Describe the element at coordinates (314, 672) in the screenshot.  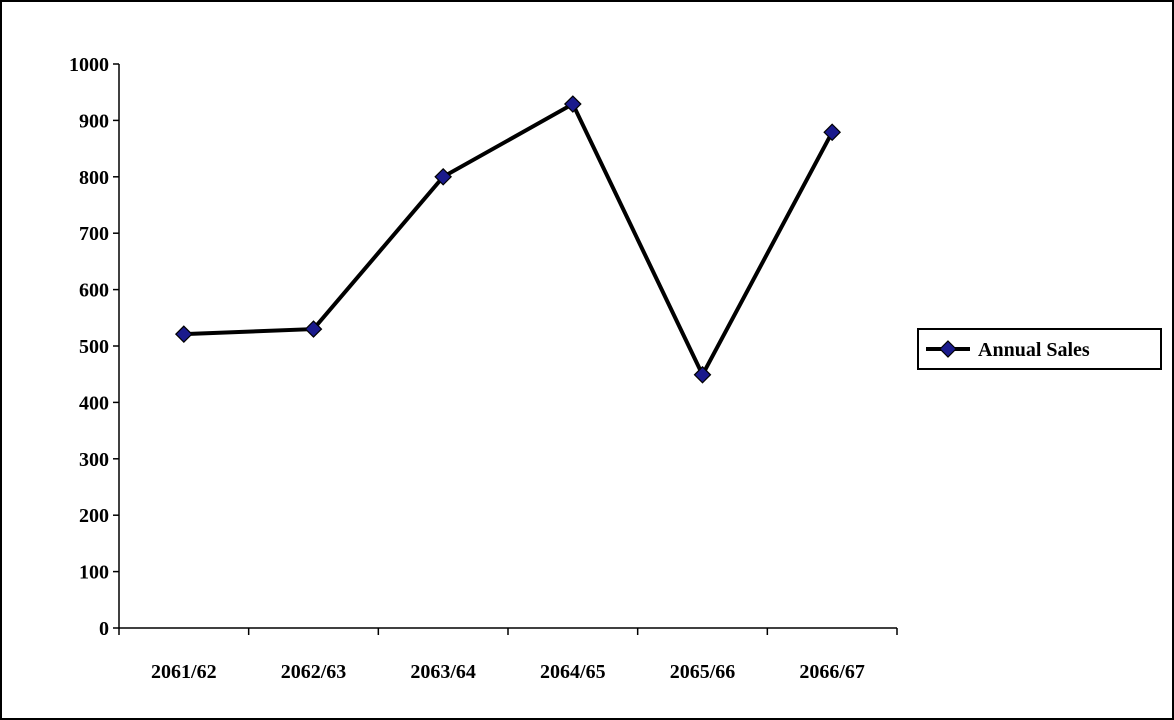
I see `x-tick-label: 2062/63` at that location.